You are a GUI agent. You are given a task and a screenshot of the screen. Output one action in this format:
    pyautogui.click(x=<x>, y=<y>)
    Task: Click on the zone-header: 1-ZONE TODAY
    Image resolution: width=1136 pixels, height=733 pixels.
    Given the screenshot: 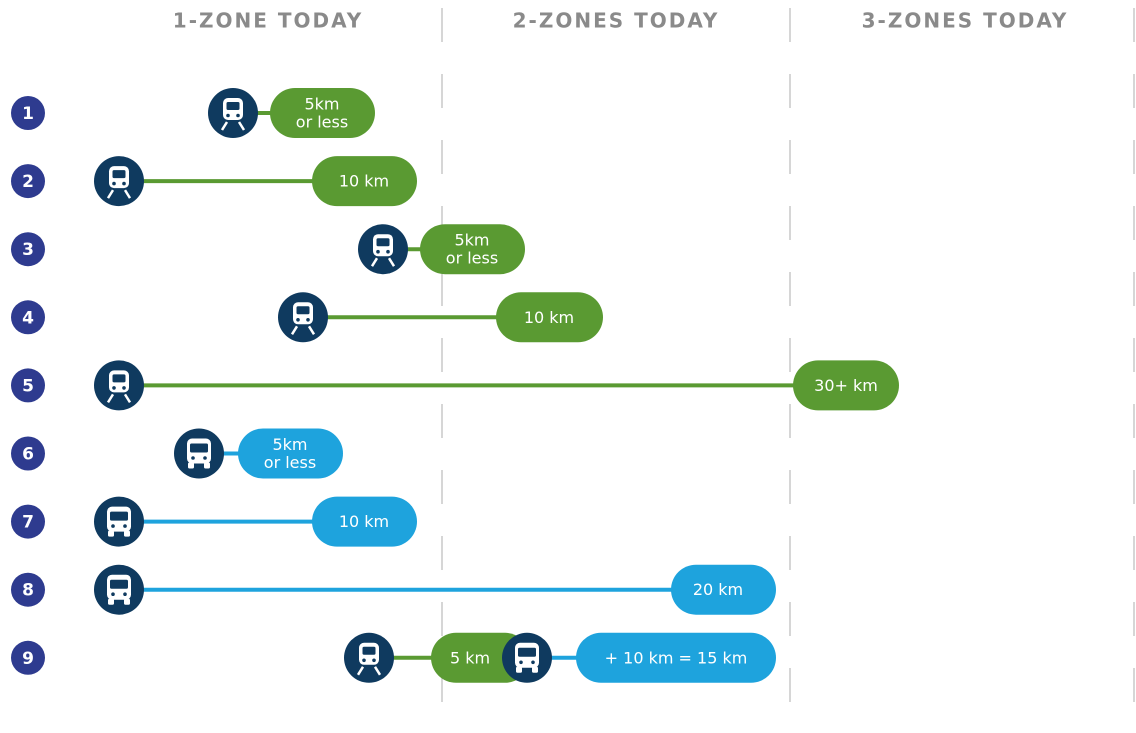 What is the action you would take?
    pyautogui.click(x=268, y=21)
    